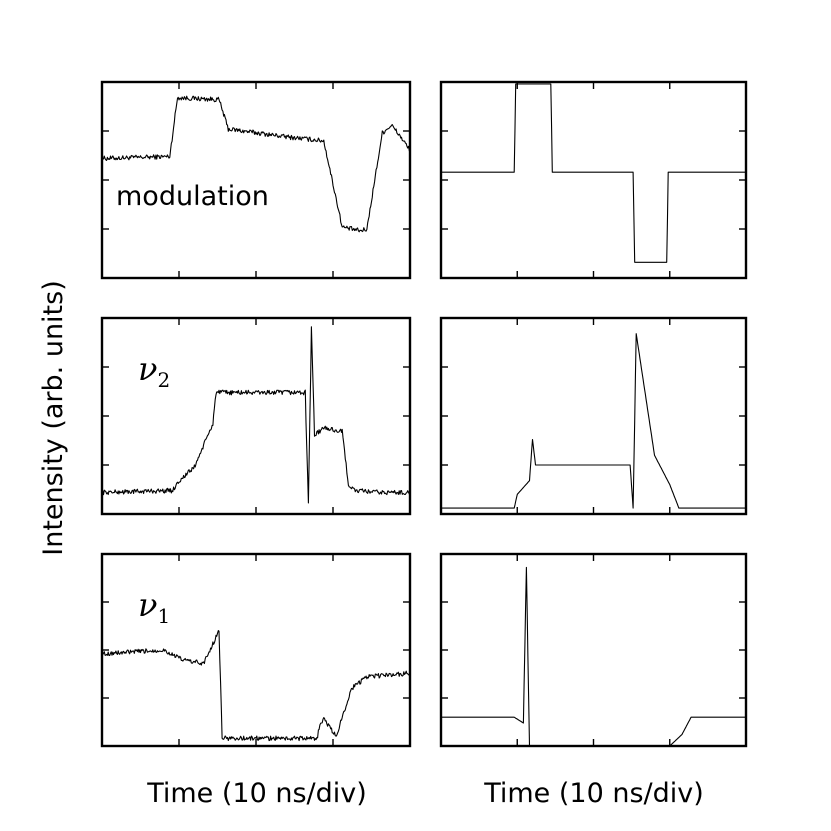  I want to click on panel-bottom-right, so click(593, 650).